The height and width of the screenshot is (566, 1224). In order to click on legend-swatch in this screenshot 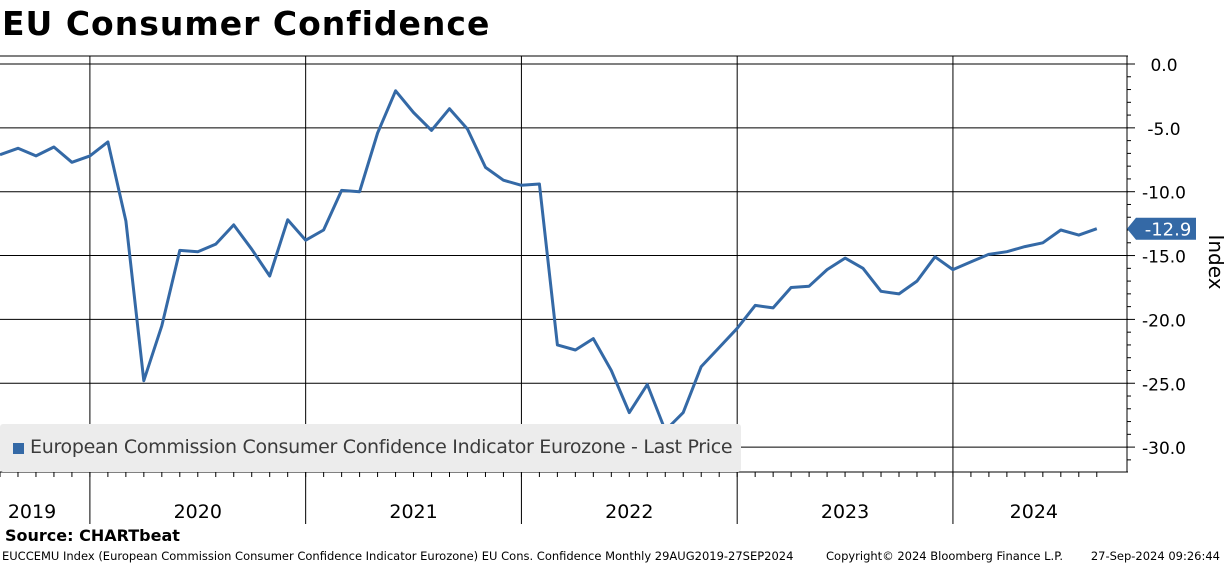, I will do `click(18, 448)`.